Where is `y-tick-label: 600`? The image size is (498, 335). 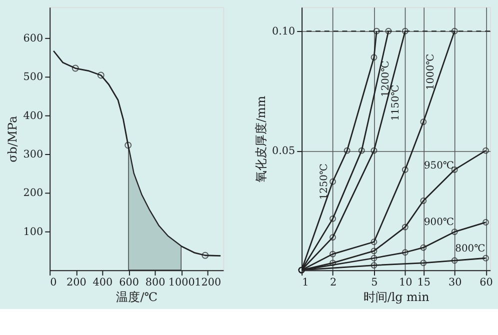 y-tick-label: 600 is located at coordinates (33, 38).